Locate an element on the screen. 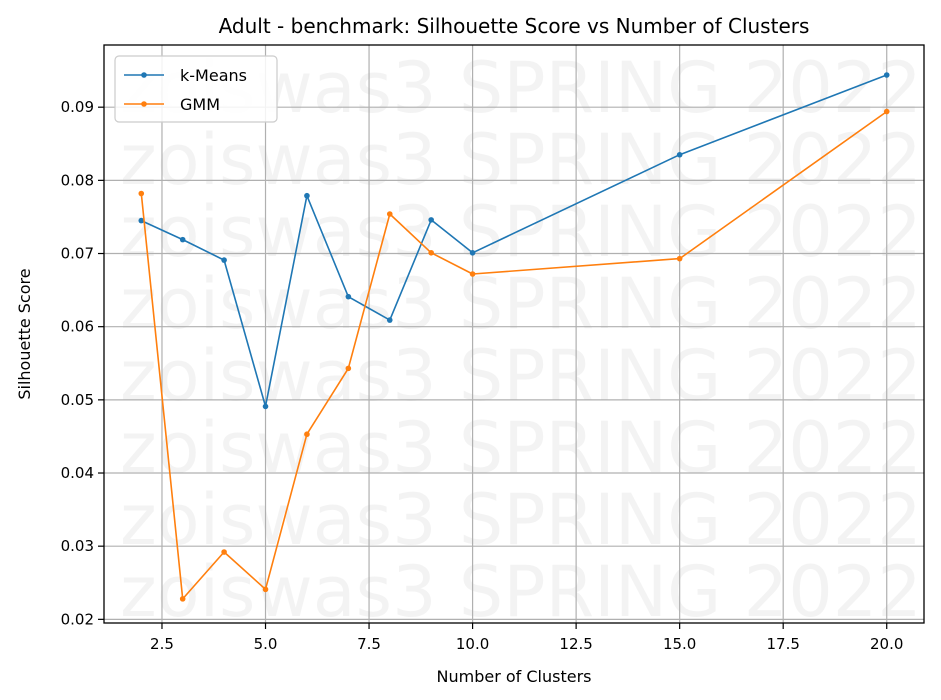 The image size is (941, 700). x-tick-label: 2.5 is located at coordinates (162, 644).